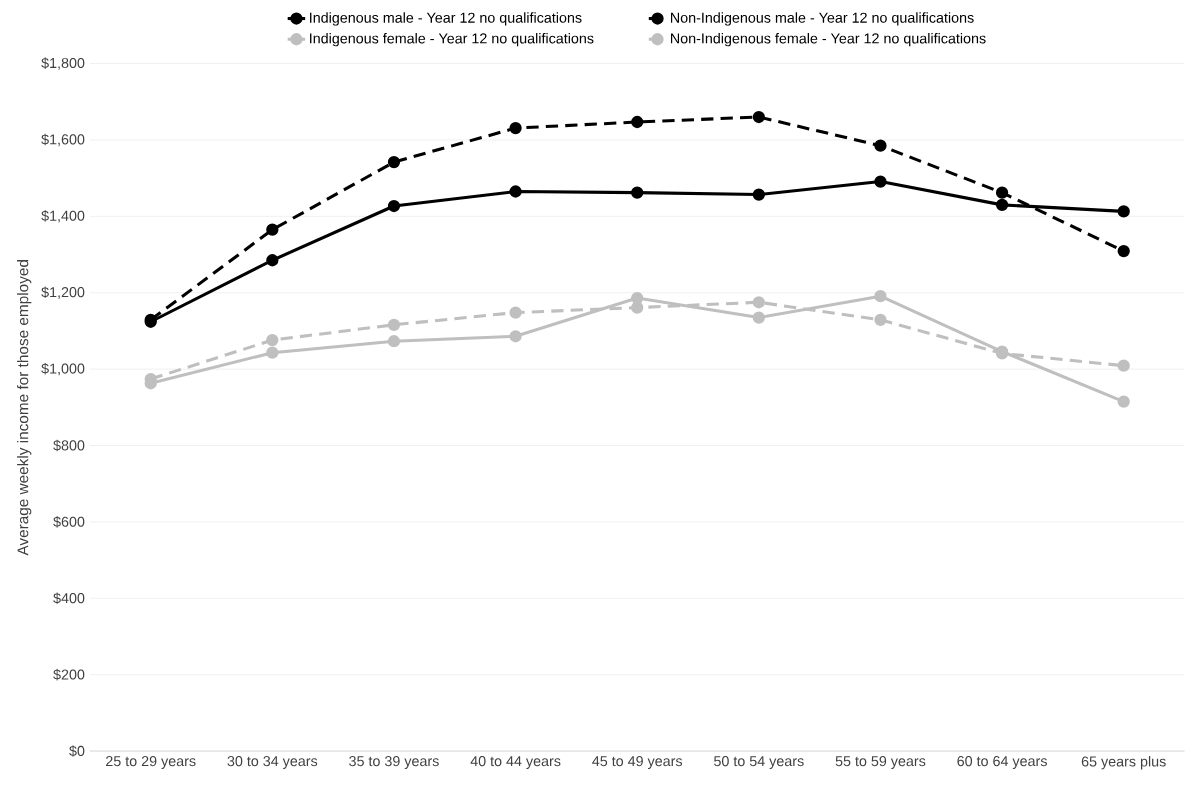 This screenshot has width=1197, height=788. Describe the element at coordinates (151, 762) in the screenshot. I see `x-tick-label: 25 to 29 years` at that location.